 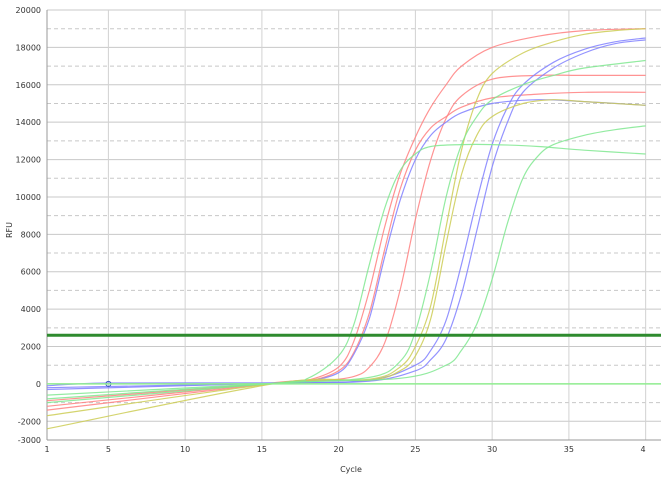 What do you see at coordinates (339, 449) in the screenshot?
I see `x-tick-label: 20` at bounding box center [339, 449].